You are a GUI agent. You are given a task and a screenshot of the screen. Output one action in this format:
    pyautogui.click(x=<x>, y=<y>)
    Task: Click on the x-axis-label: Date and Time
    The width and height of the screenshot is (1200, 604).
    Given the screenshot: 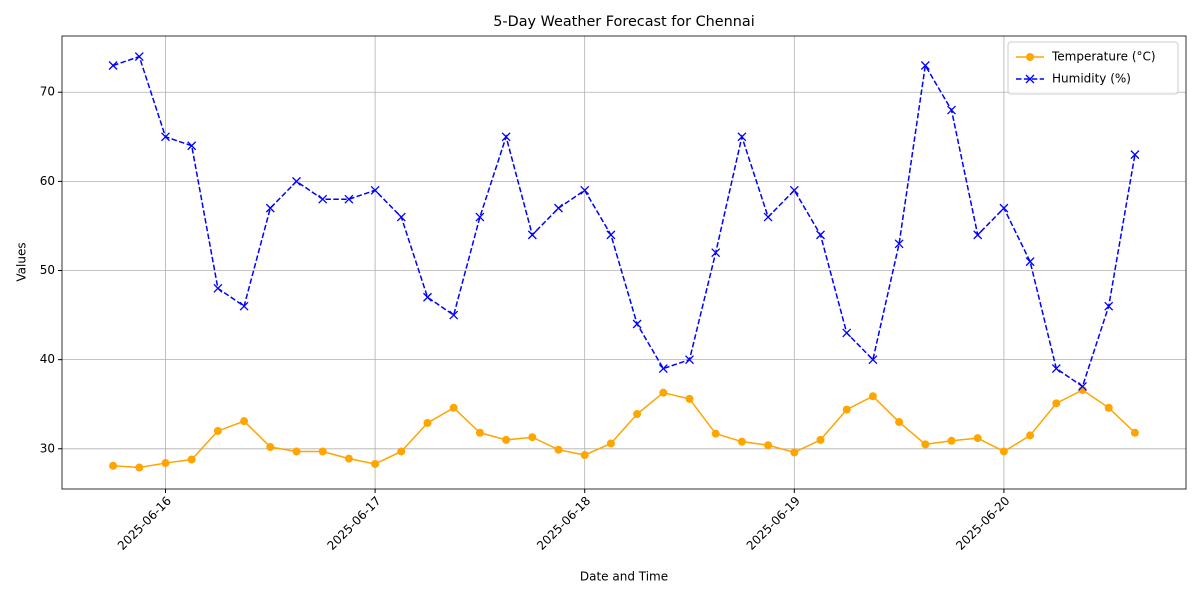 What is the action you would take?
    pyautogui.click(x=624, y=577)
    